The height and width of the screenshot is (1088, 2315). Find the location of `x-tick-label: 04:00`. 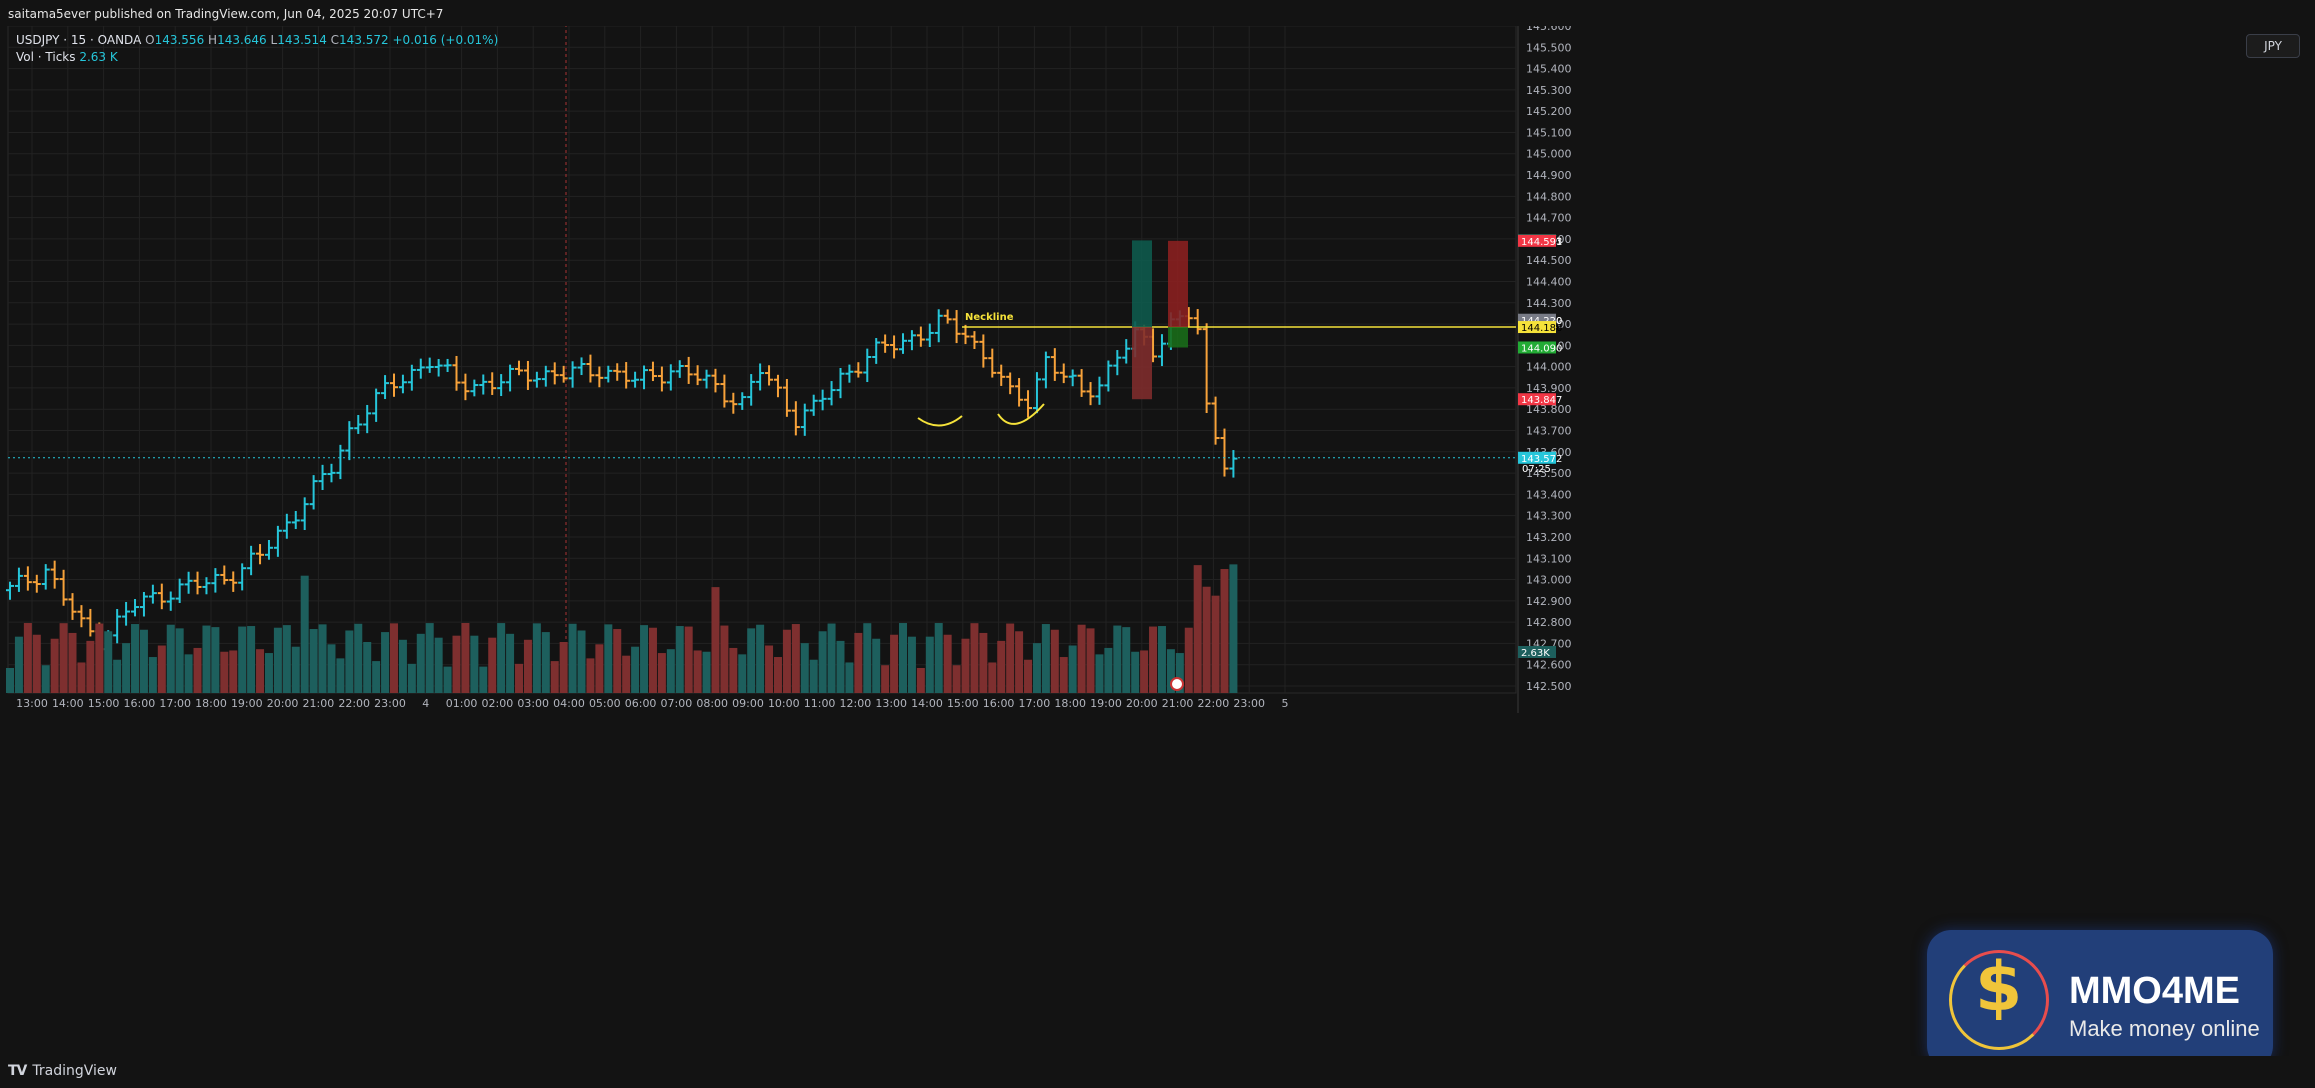

x-tick-label: 04:00 is located at coordinates (569, 703).